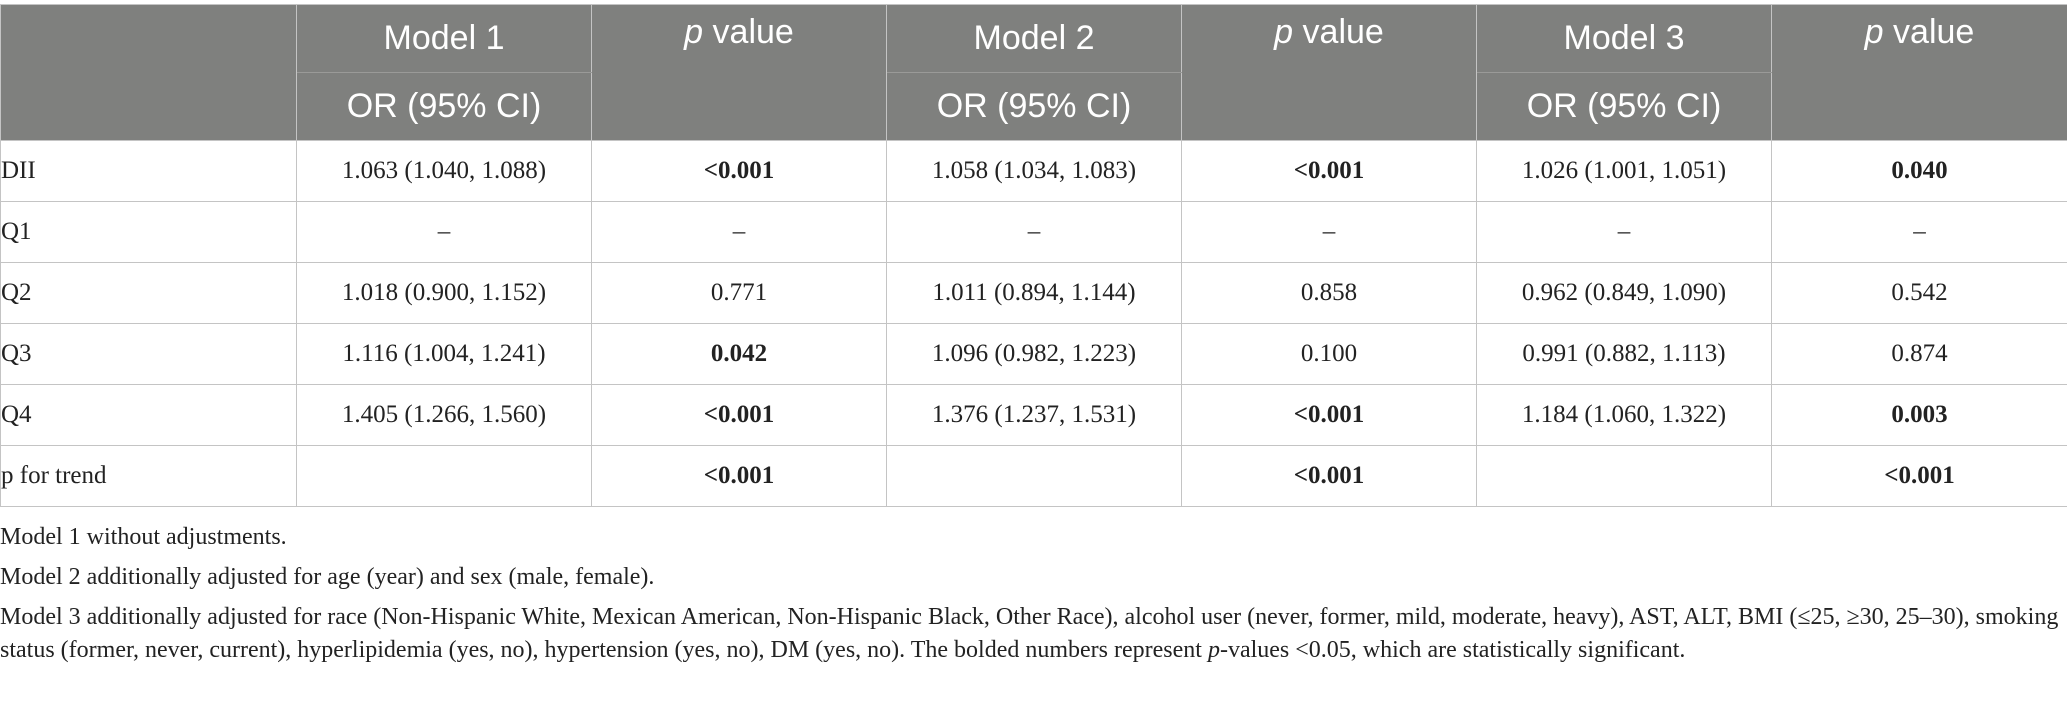 The height and width of the screenshot is (712, 2067). I want to click on header-model2: Model 2, so click(1034, 38).